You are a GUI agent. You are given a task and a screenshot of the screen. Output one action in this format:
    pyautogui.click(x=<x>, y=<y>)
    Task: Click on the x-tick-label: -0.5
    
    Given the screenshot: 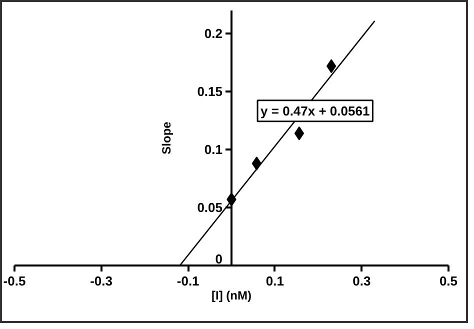 What is the action you would take?
    pyautogui.click(x=14, y=281)
    